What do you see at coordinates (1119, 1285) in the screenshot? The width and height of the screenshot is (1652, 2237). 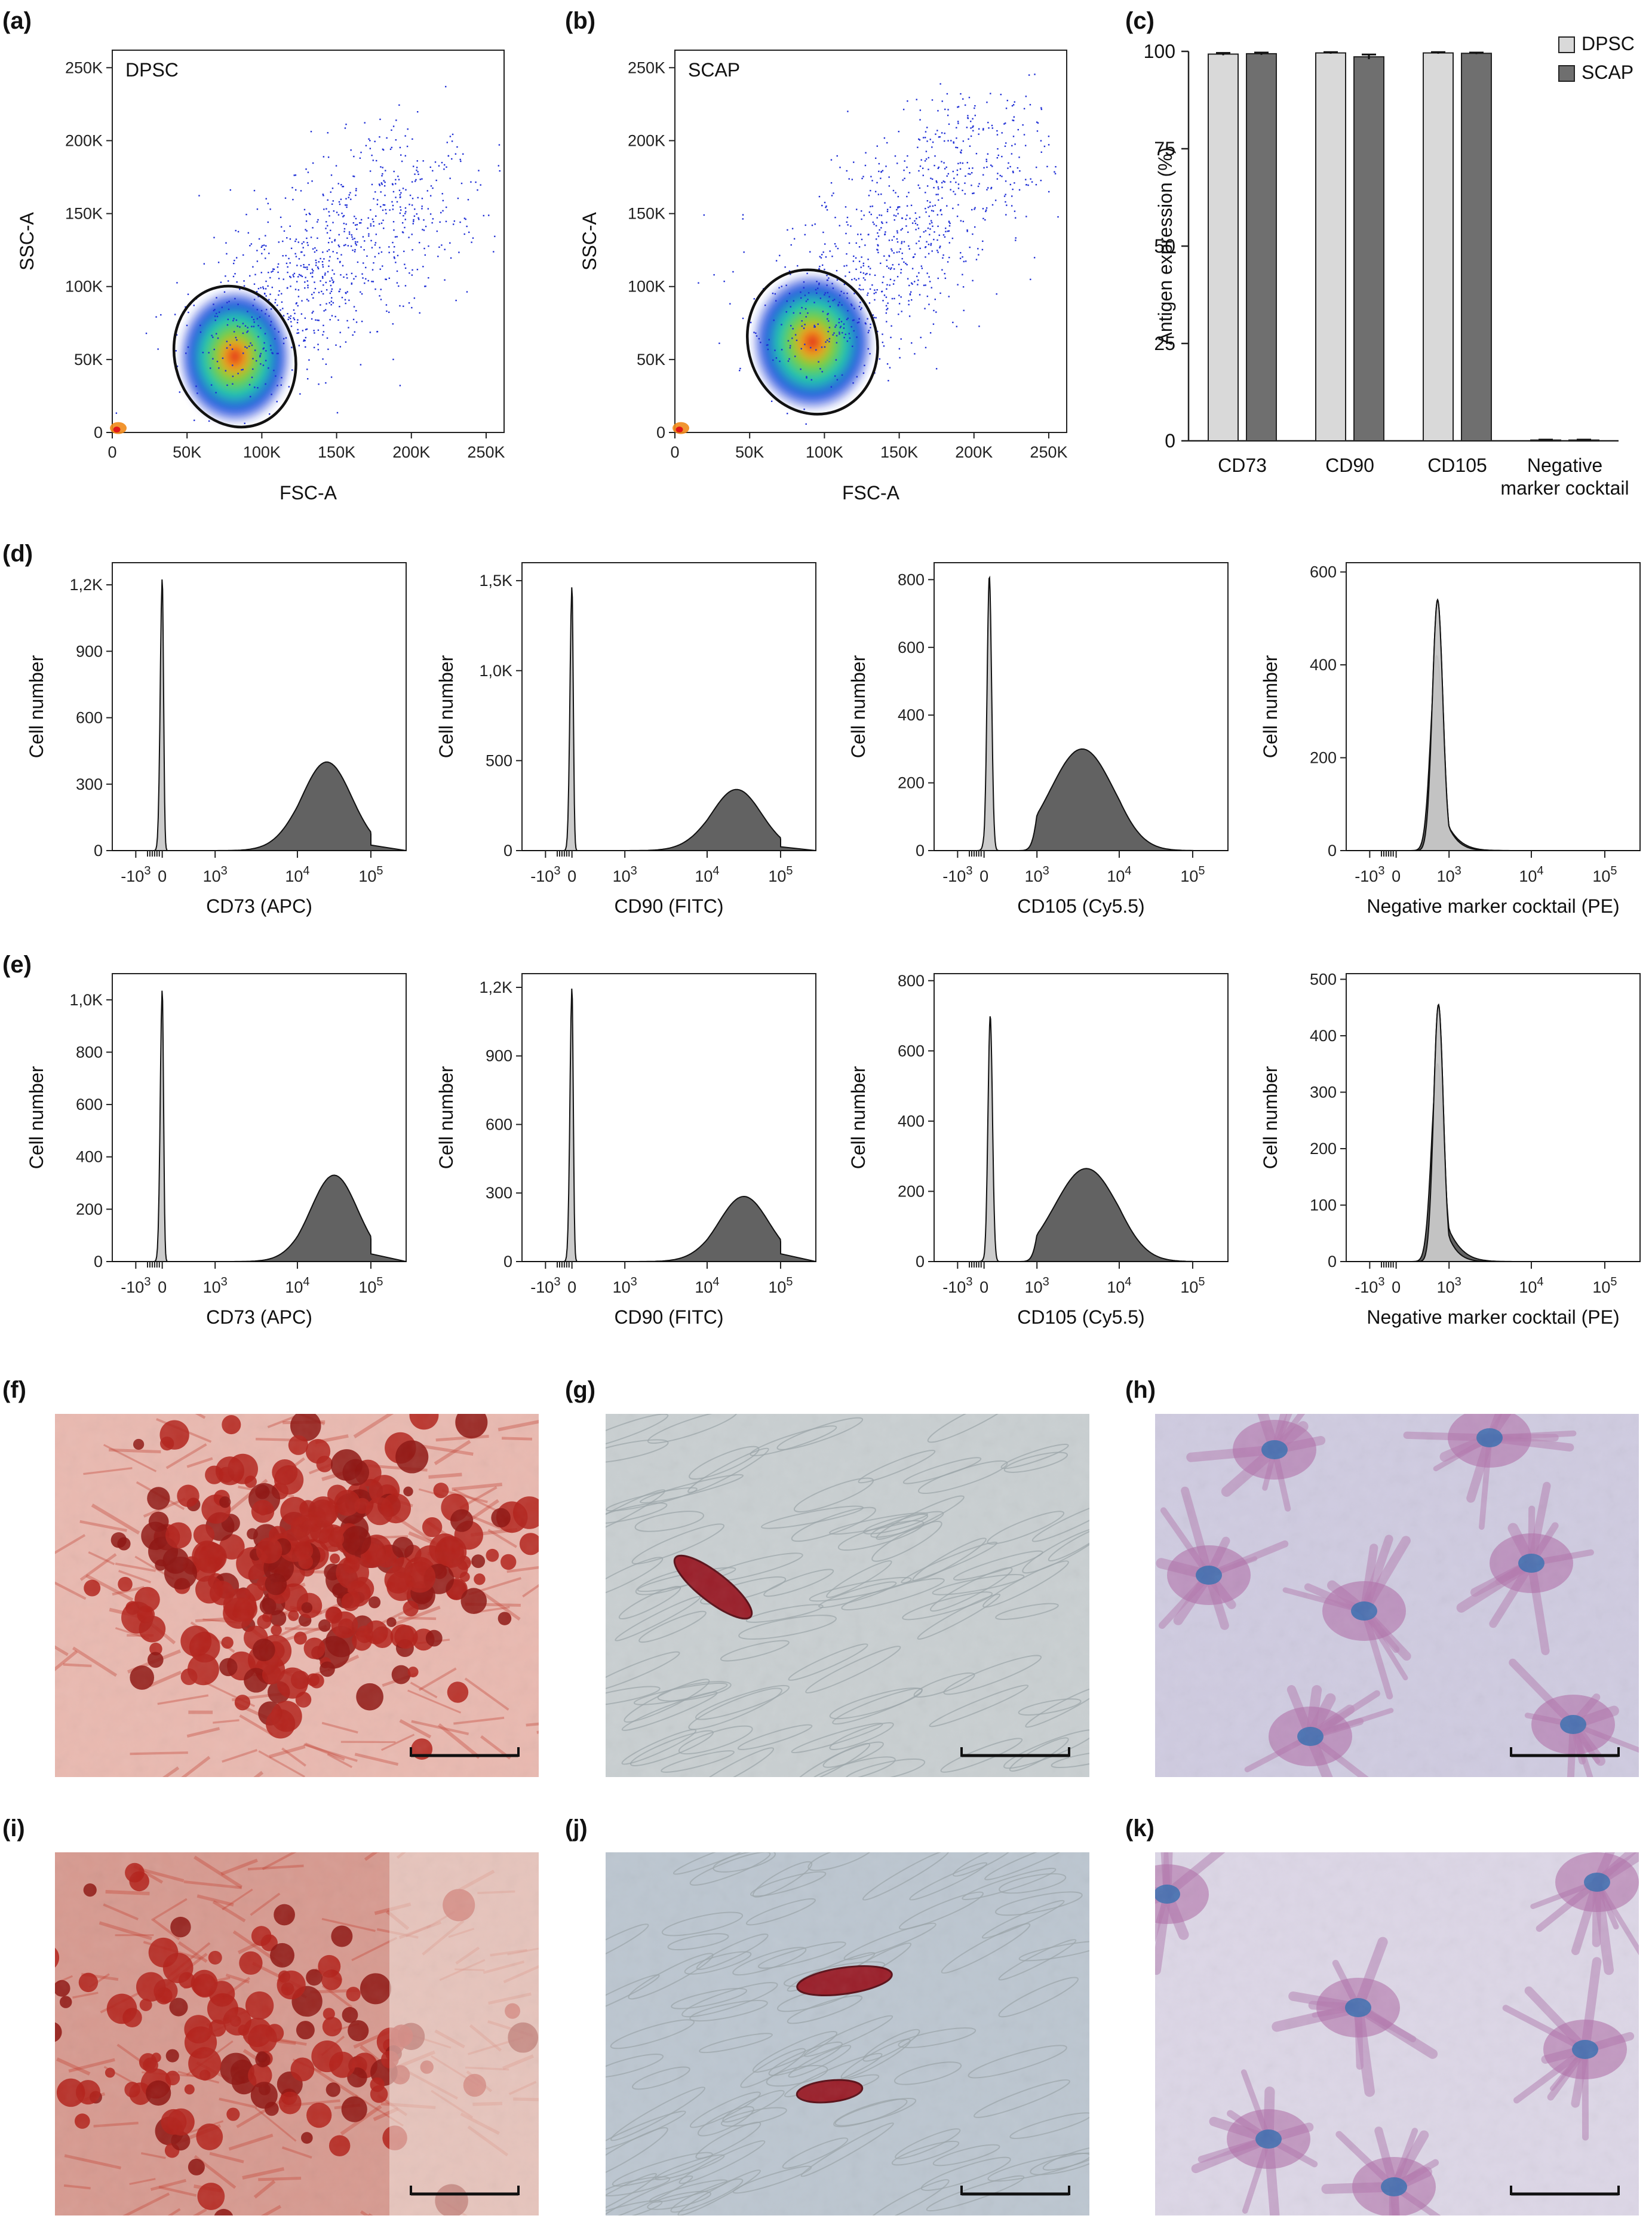 I see `x-tick-label: 104` at bounding box center [1119, 1285].